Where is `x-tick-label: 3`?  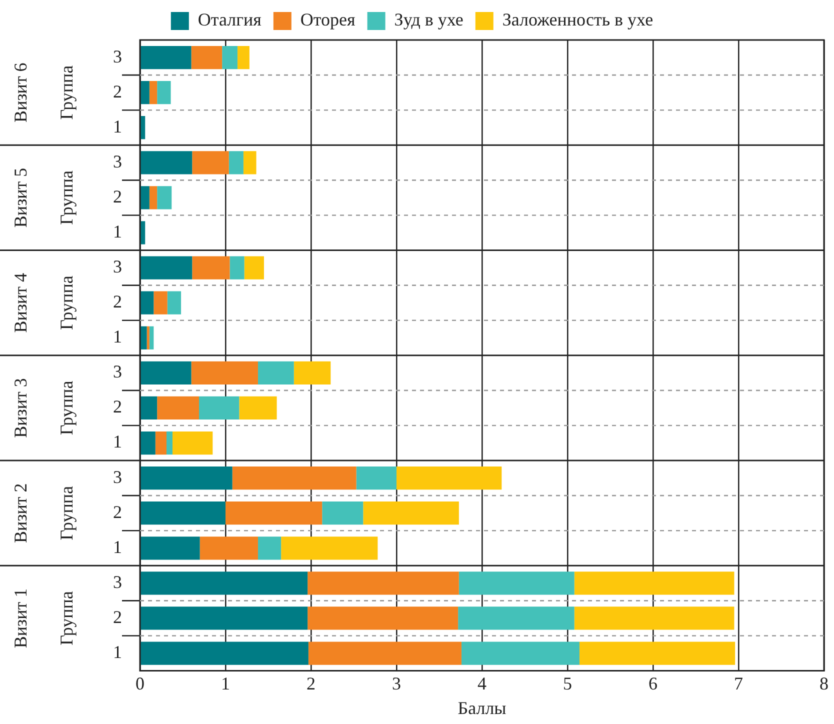
x-tick-label: 3 is located at coordinates (396, 683).